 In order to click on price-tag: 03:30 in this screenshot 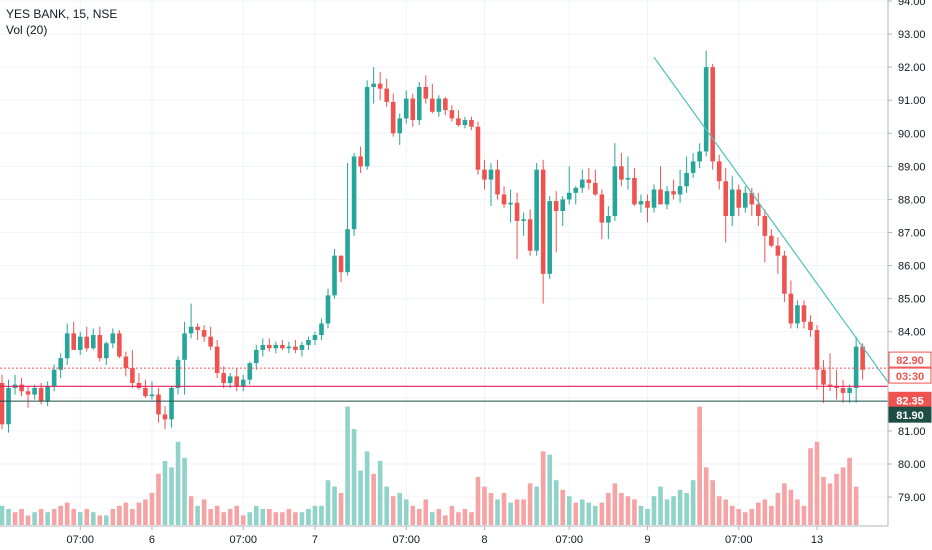, I will do `click(910, 375)`.